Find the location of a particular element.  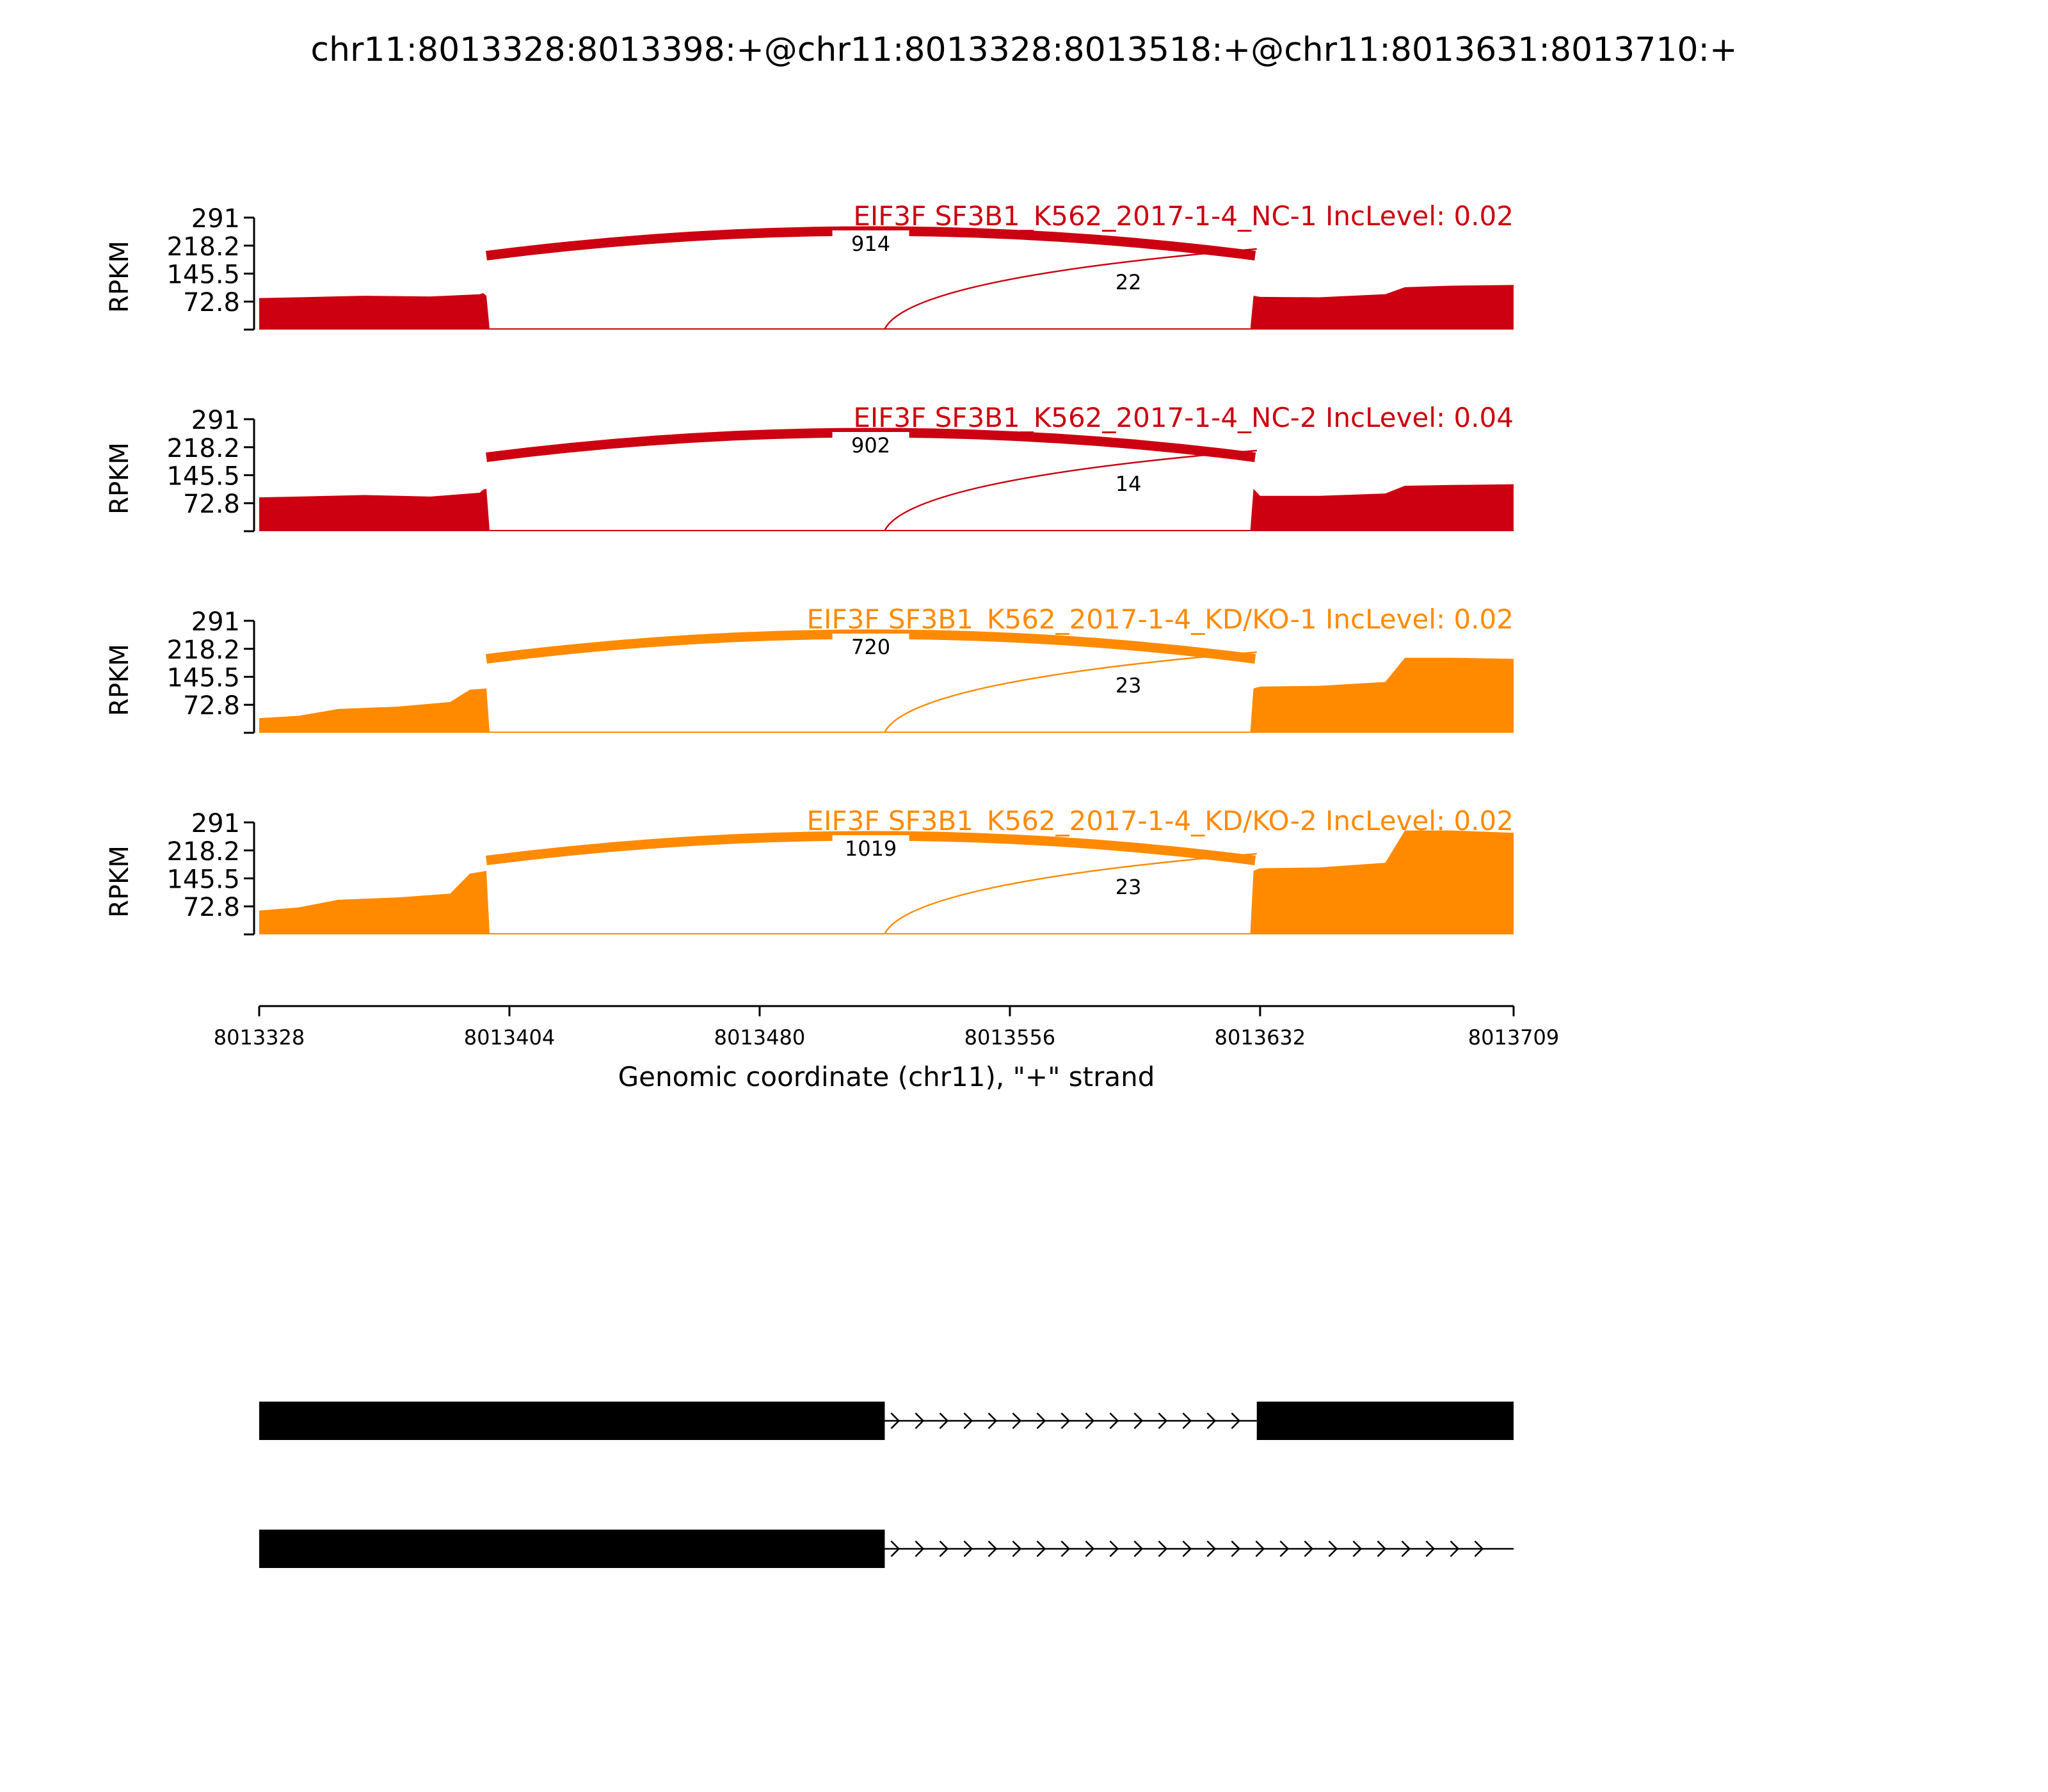

junction-count-label: 902 is located at coordinates (870, 445).